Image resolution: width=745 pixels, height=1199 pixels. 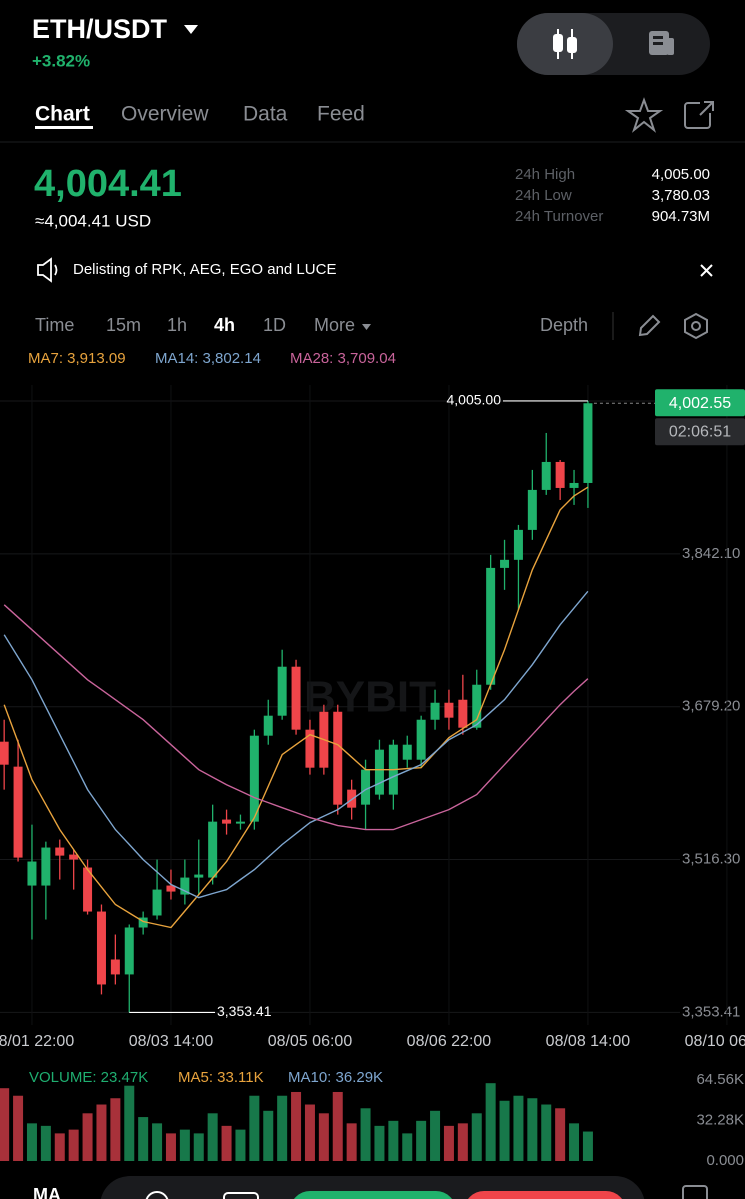 What do you see at coordinates (588, 1041) in the screenshot?
I see `x-tick-label: 08/08 14:00` at bounding box center [588, 1041].